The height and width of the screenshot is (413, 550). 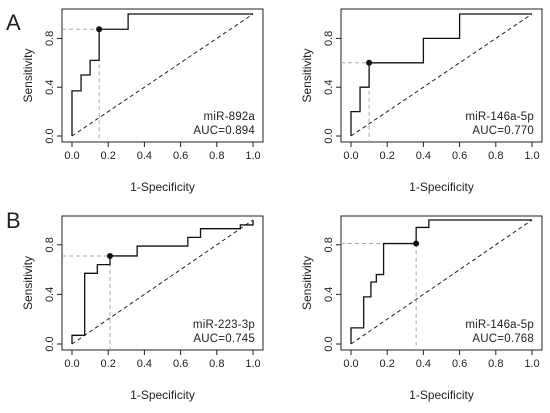 What do you see at coordinates (224, 325) in the screenshot?
I see `mirna-label: miR-223-3p` at bounding box center [224, 325].